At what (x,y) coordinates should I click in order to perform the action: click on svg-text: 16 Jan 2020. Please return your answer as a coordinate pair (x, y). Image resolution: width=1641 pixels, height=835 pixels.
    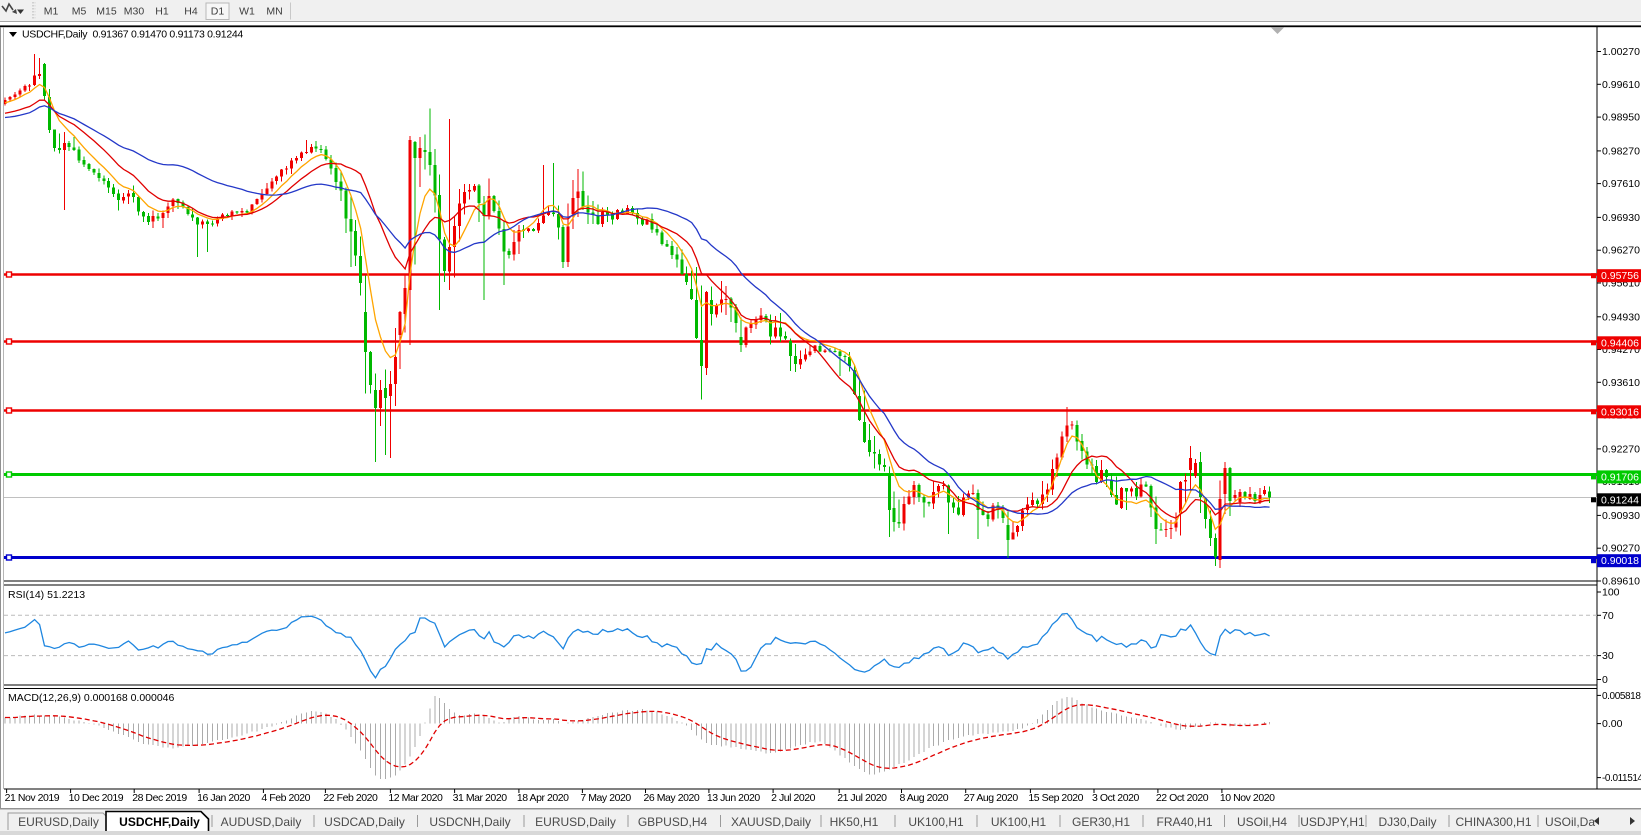
    Looking at the image, I should click on (223, 798).